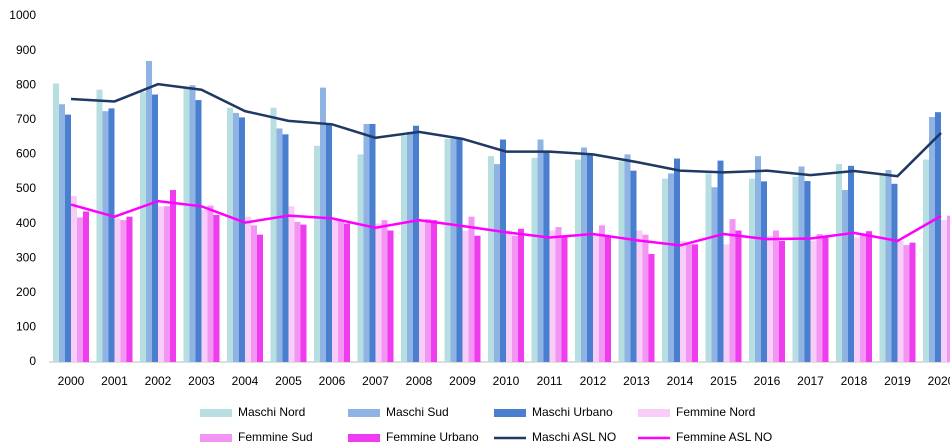  What do you see at coordinates (550, 381) in the screenshot?
I see `x-tick-label: 2011` at bounding box center [550, 381].